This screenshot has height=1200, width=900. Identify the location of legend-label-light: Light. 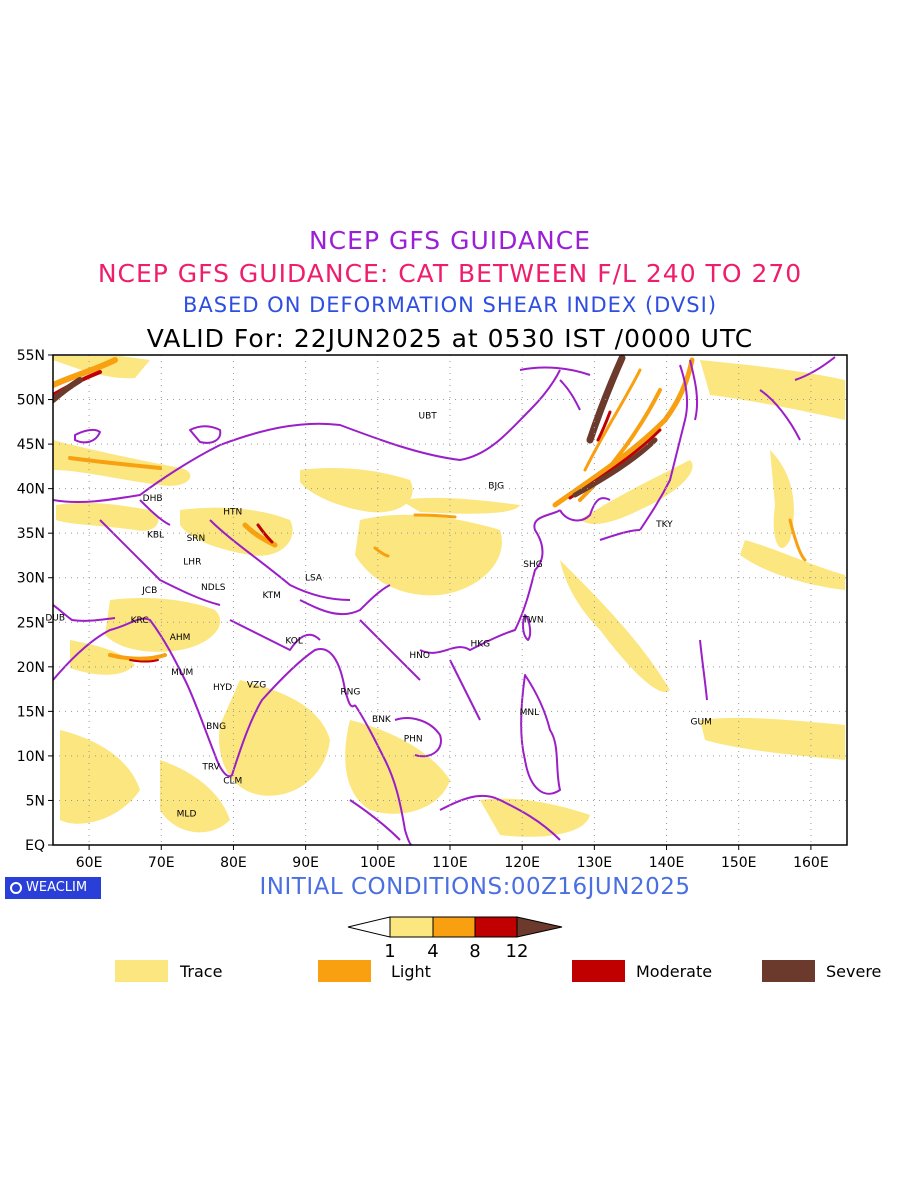
(411, 971).